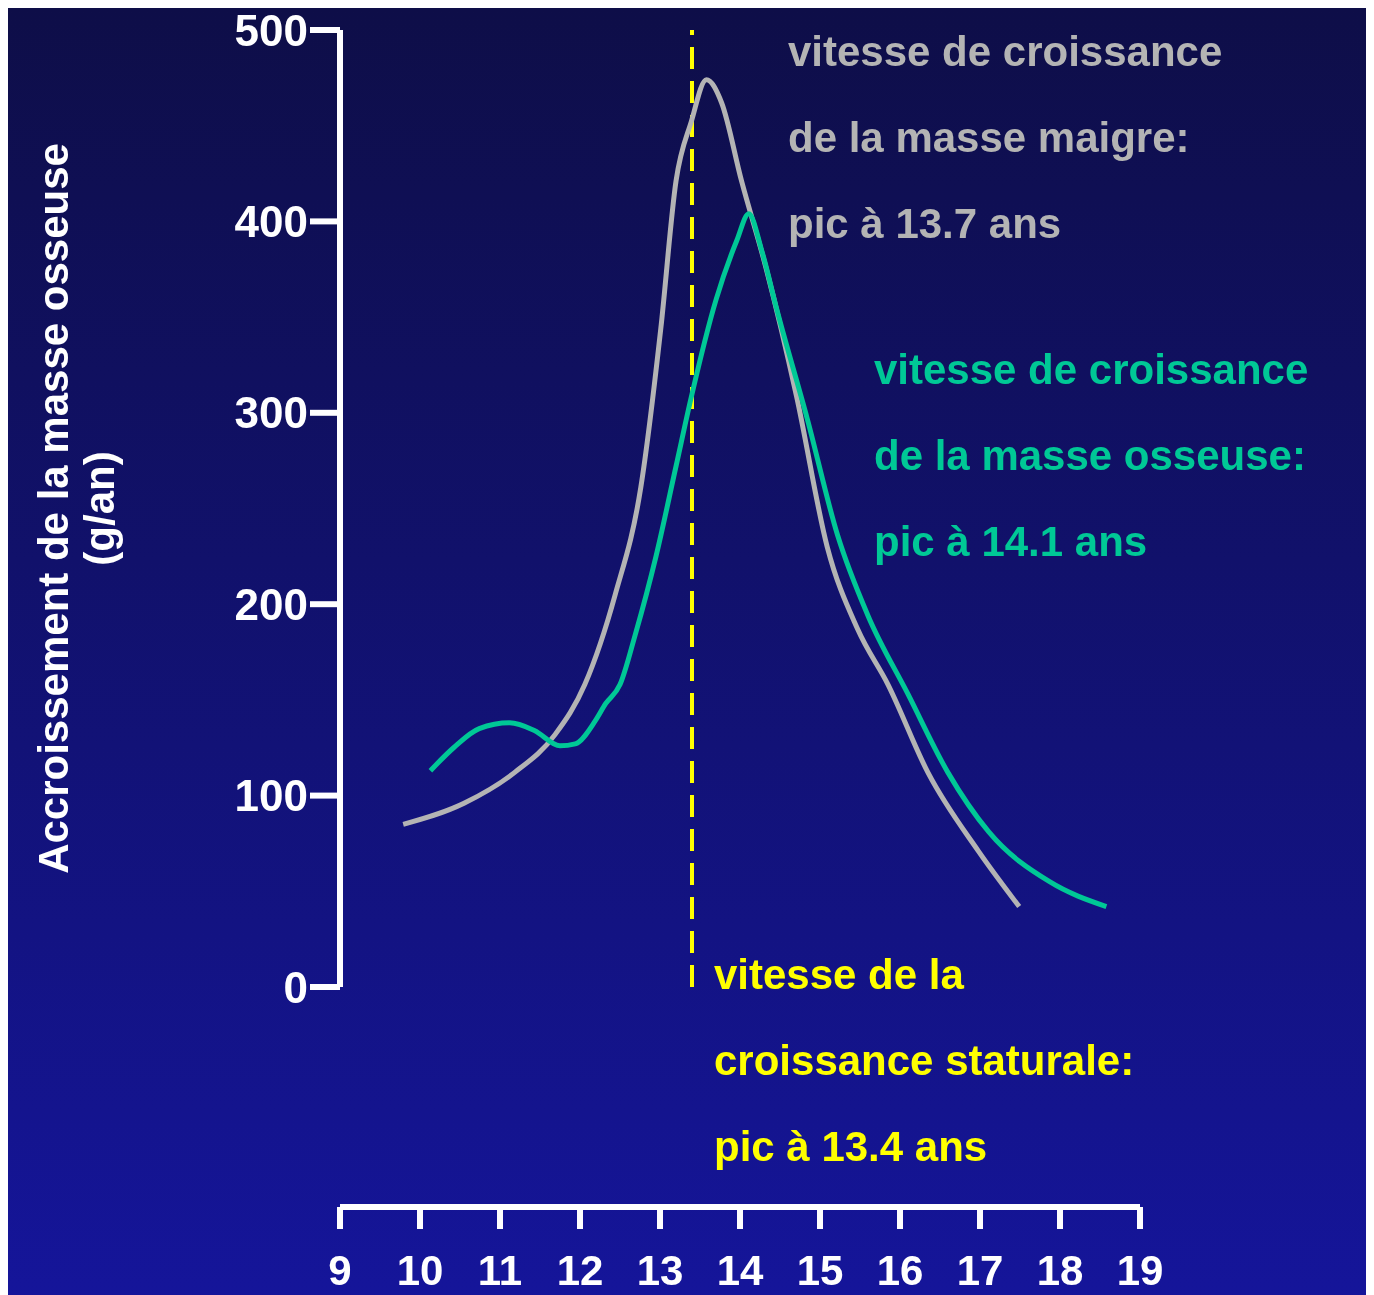 The image size is (1374, 1295). Describe the element at coordinates (580, 1270) in the screenshot. I see `x-tick-label: 12` at that location.